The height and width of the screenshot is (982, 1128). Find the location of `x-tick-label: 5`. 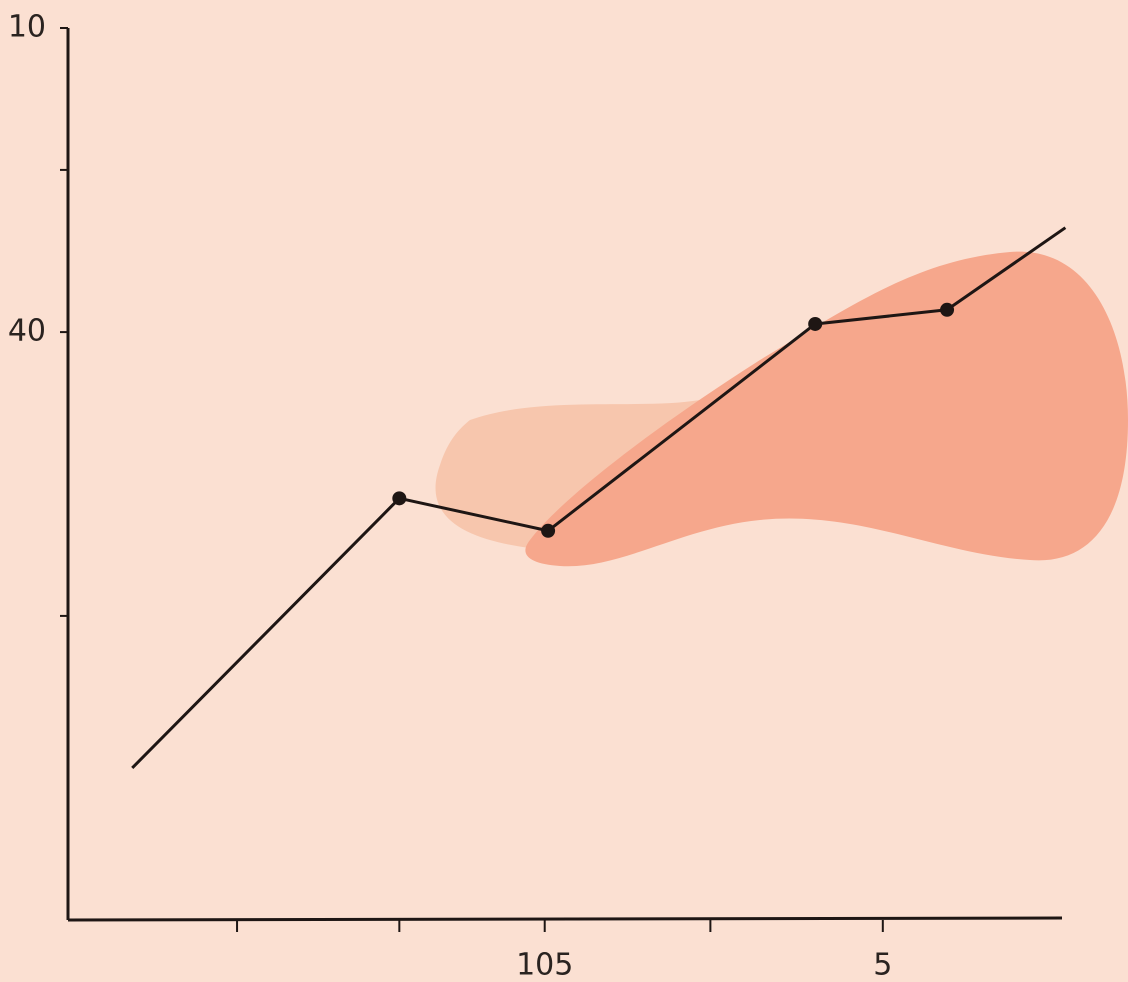

x-tick-label: 5 is located at coordinates (882, 965).